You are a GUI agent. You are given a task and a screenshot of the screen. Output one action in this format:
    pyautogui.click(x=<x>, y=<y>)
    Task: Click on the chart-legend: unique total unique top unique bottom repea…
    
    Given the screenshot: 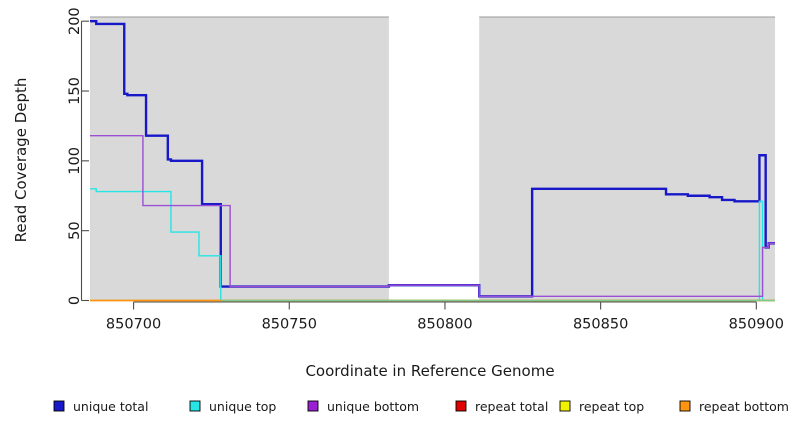 What is the action you would take?
    pyautogui.click(x=421, y=406)
    